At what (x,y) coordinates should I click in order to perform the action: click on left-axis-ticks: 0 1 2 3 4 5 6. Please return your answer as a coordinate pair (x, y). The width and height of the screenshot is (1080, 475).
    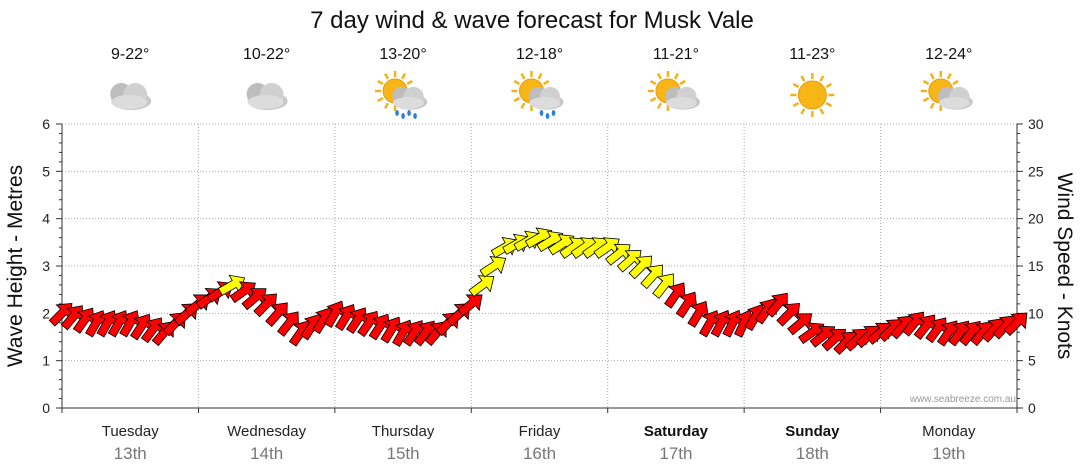
    Looking at the image, I should click on (46, 266).